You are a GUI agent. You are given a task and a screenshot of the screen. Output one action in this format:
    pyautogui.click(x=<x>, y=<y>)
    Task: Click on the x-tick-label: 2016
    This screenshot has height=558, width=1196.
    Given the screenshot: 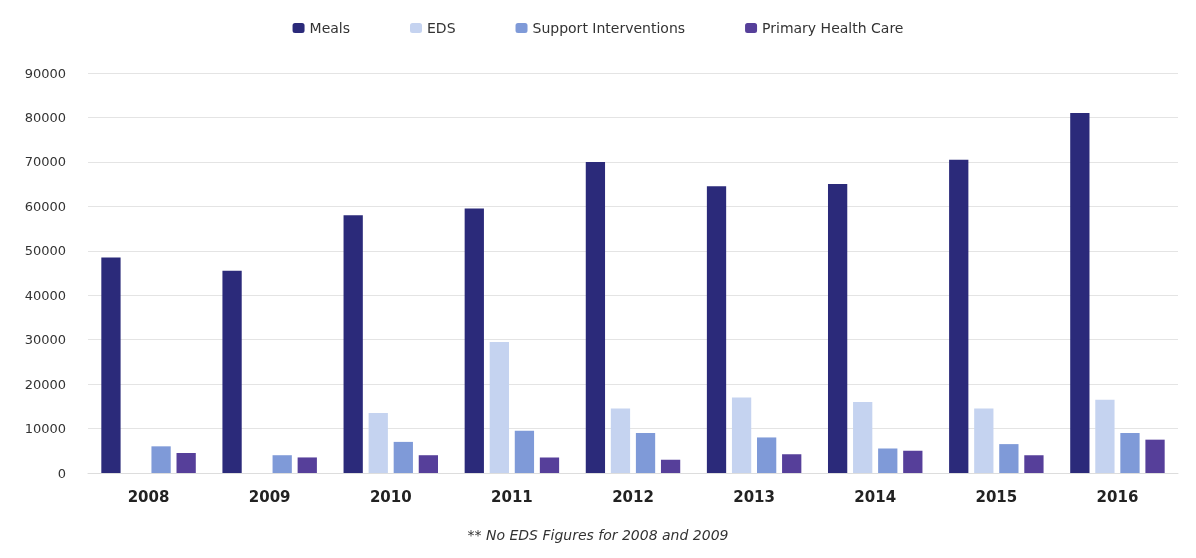 What is the action you would take?
    pyautogui.click(x=1117, y=496)
    